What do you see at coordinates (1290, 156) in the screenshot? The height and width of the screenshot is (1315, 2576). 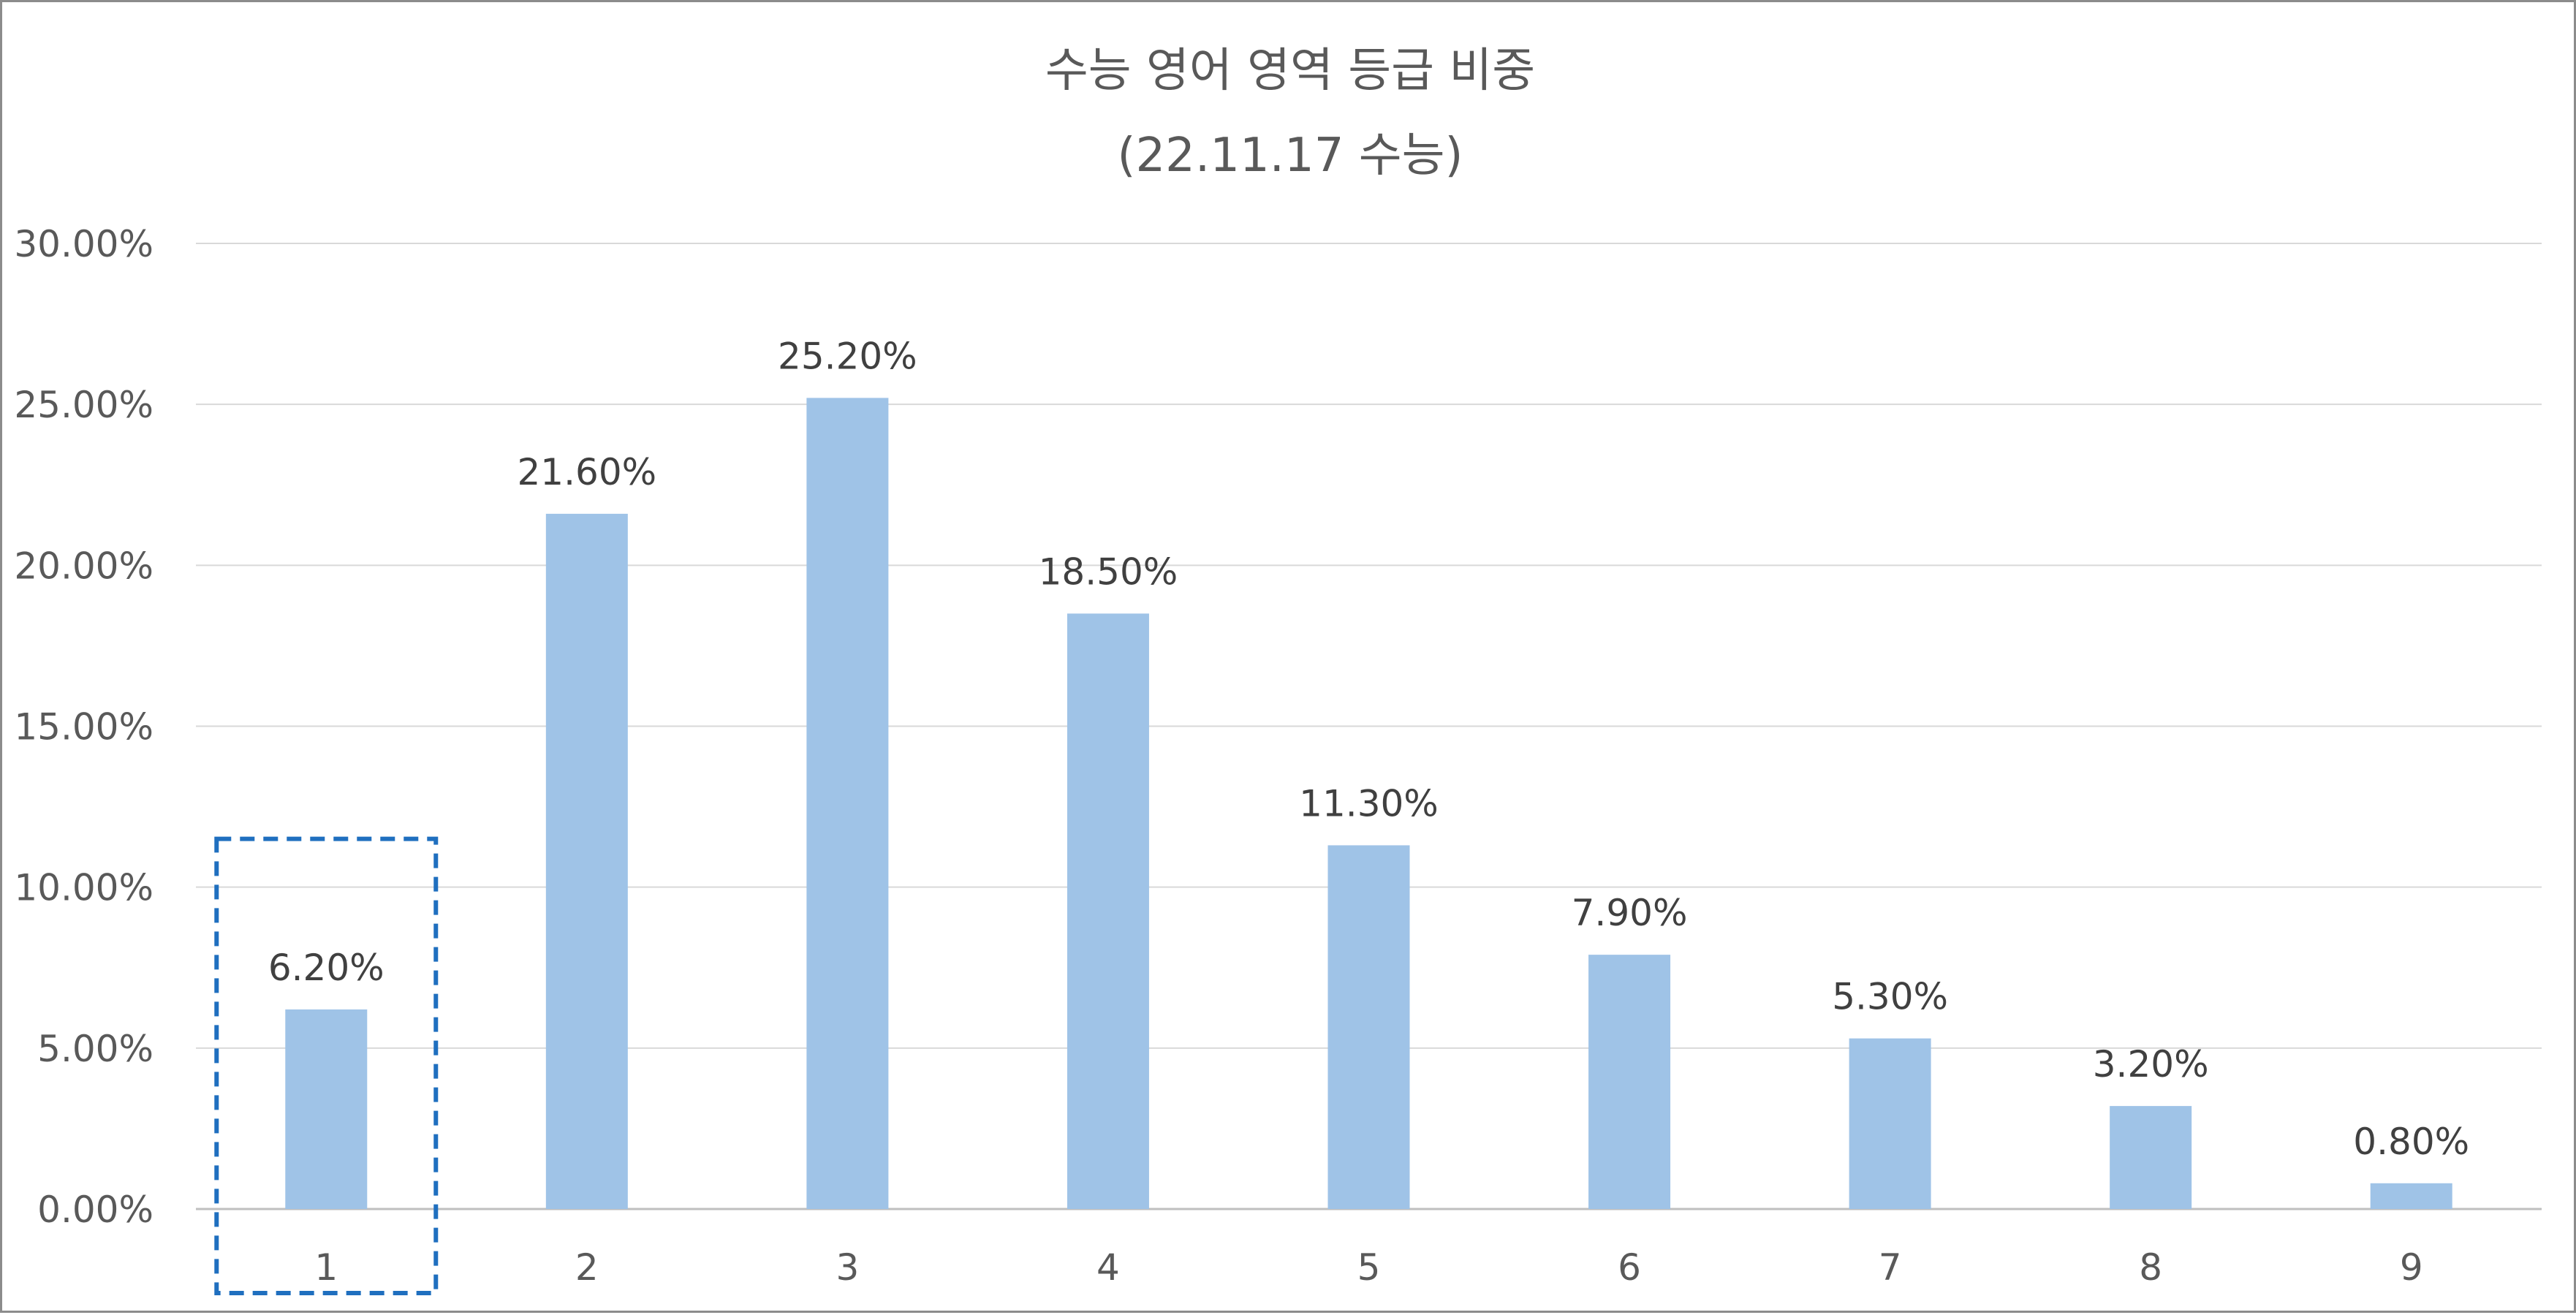 I see `chart-subtitle: (22.11.17 수능)` at bounding box center [1290, 156].